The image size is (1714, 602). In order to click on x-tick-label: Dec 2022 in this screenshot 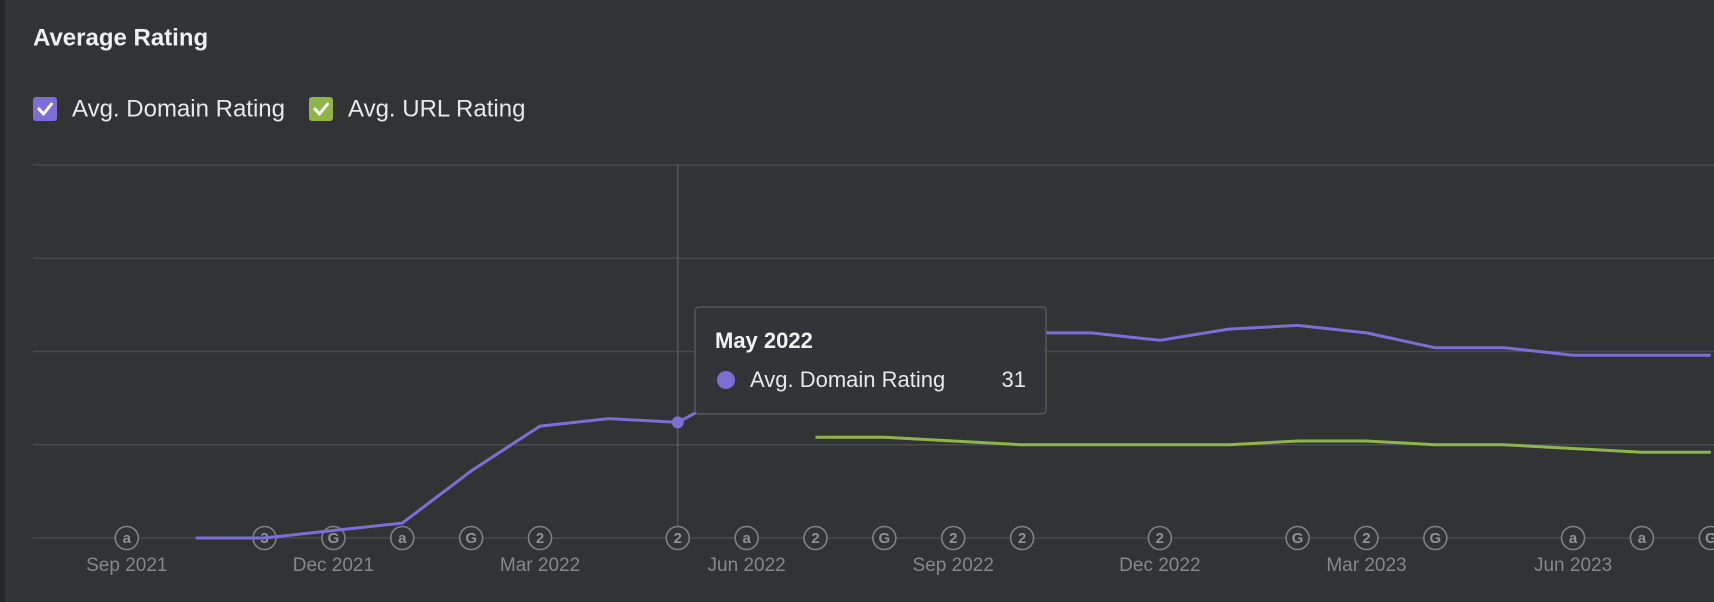, I will do `click(1159, 565)`.